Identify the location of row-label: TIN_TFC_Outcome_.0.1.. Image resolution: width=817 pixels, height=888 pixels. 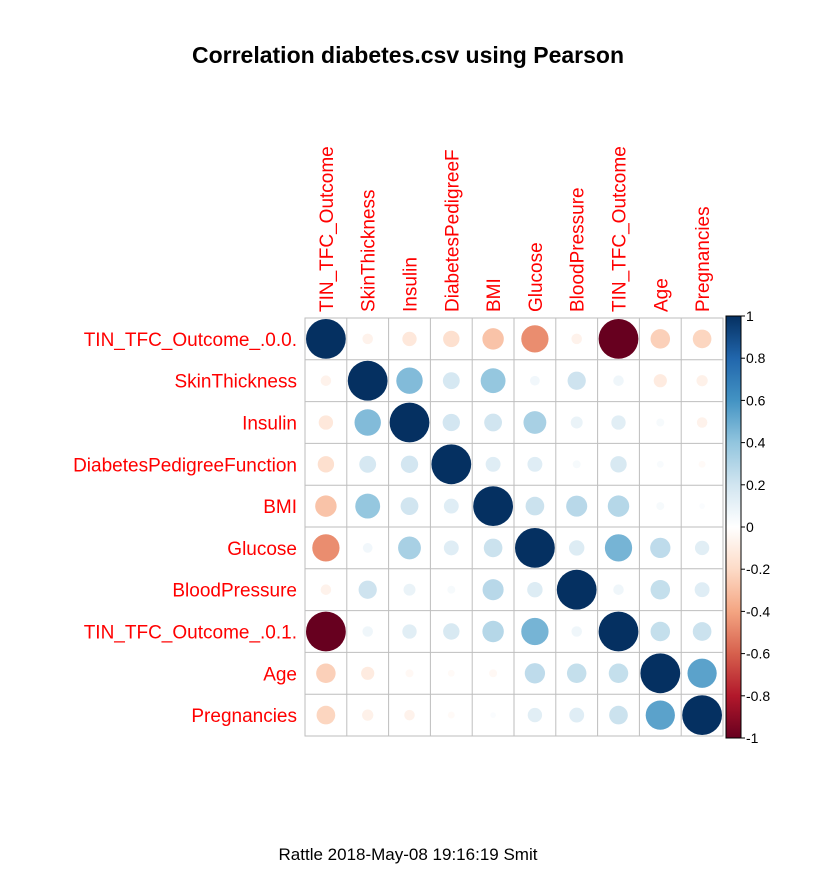
(190, 633).